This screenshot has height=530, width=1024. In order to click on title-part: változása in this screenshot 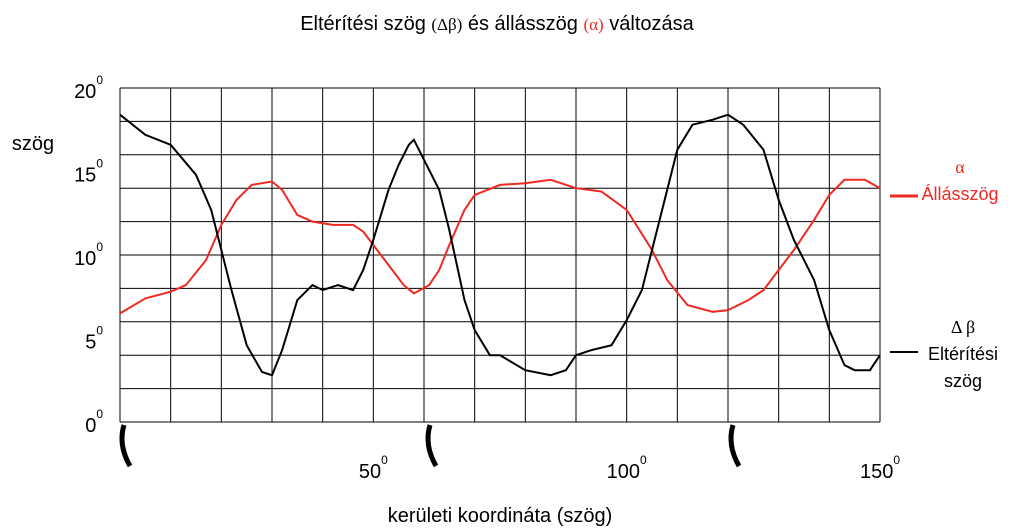, I will do `click(651, 24)`.